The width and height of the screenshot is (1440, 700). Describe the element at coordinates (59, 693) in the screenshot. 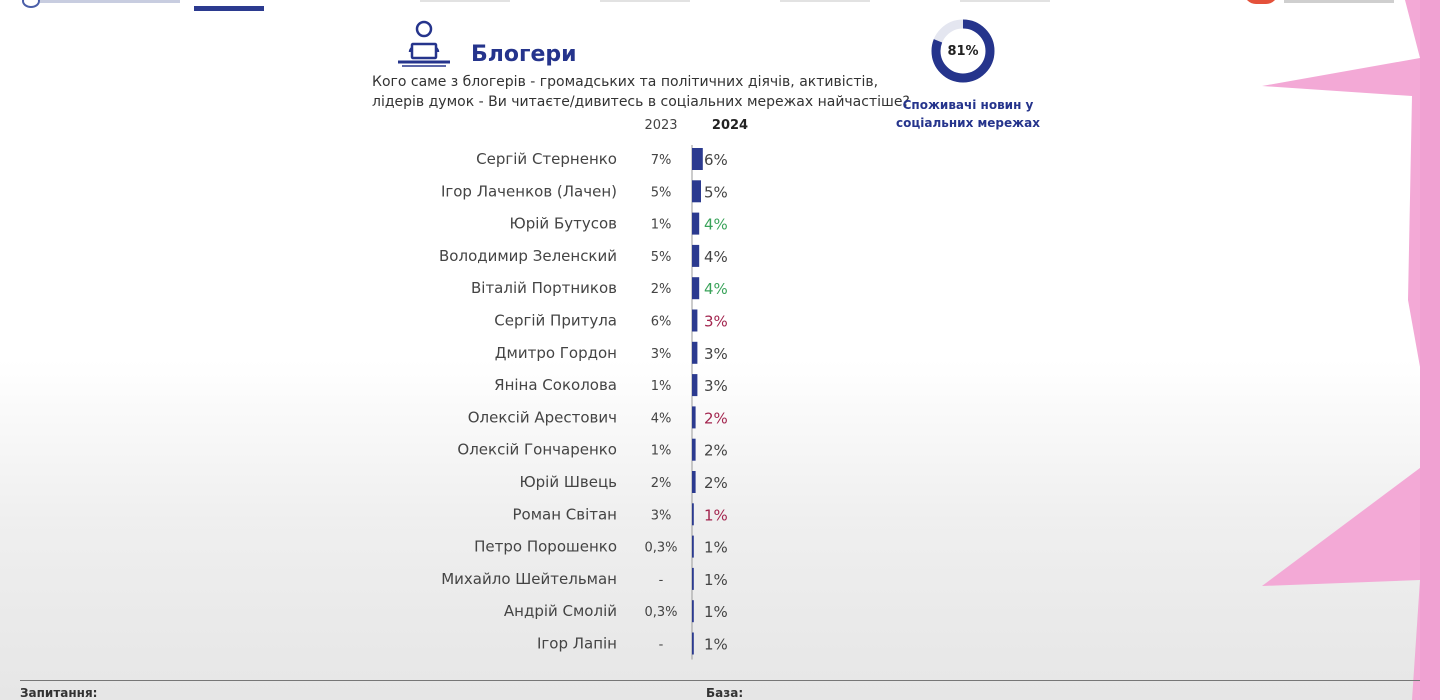

I see `footer-question-label: Запитання:` at that location.